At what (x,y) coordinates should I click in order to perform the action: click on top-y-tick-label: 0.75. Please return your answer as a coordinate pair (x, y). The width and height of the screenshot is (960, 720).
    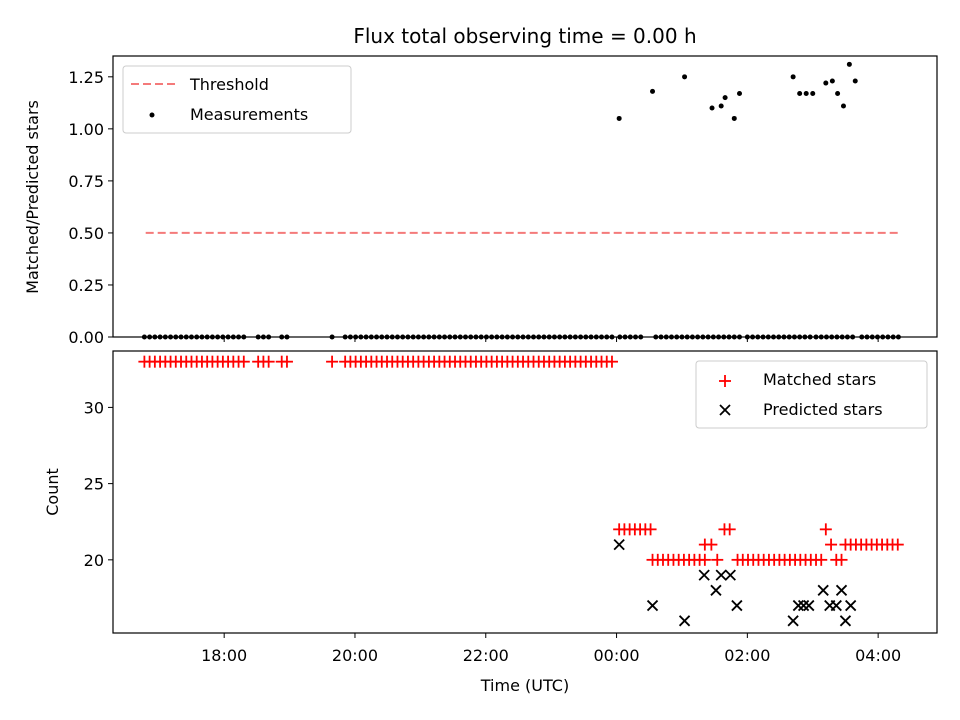
    Looking at the image, I should click on (86, 181).